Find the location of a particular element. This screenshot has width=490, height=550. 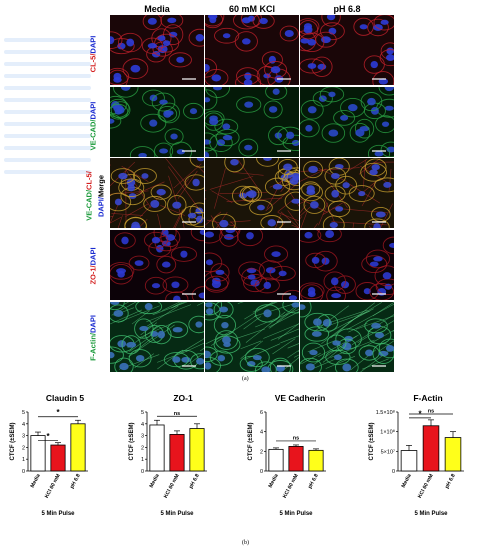

y-axis-label-0: CTCF (±SEM) is located at coordinates (13, 442).